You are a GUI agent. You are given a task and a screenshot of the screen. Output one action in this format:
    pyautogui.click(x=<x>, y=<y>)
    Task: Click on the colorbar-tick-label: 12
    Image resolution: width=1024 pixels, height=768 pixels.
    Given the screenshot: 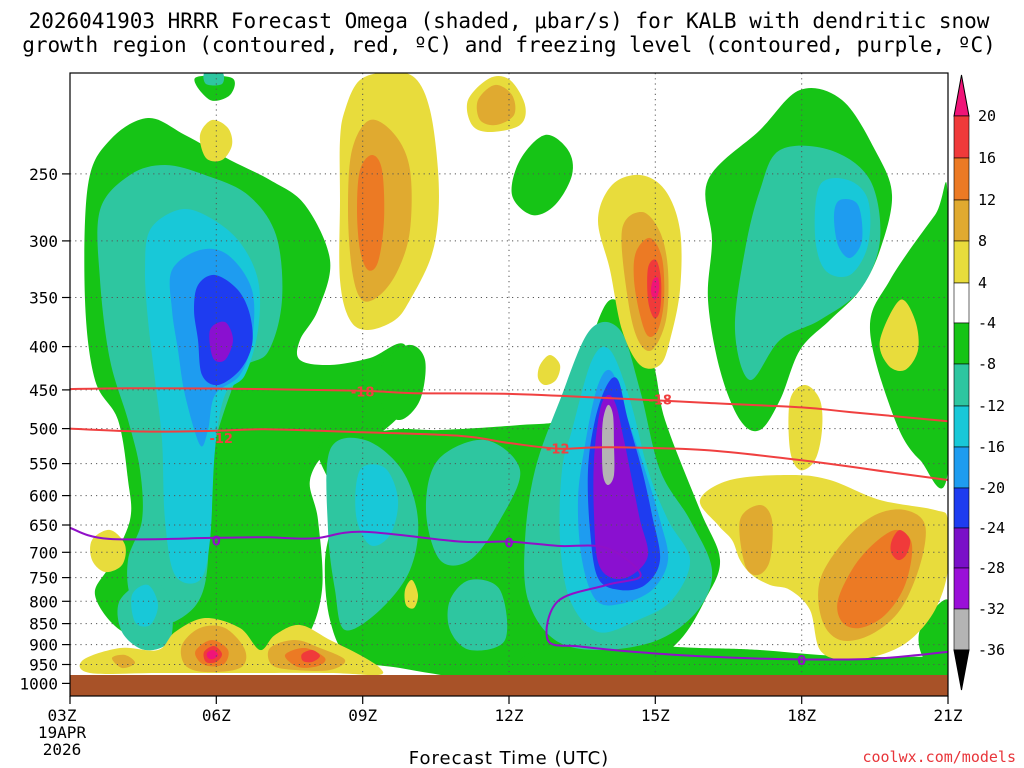 What is the action you would take?
    pyautogui.click(x=987, y=200)
    